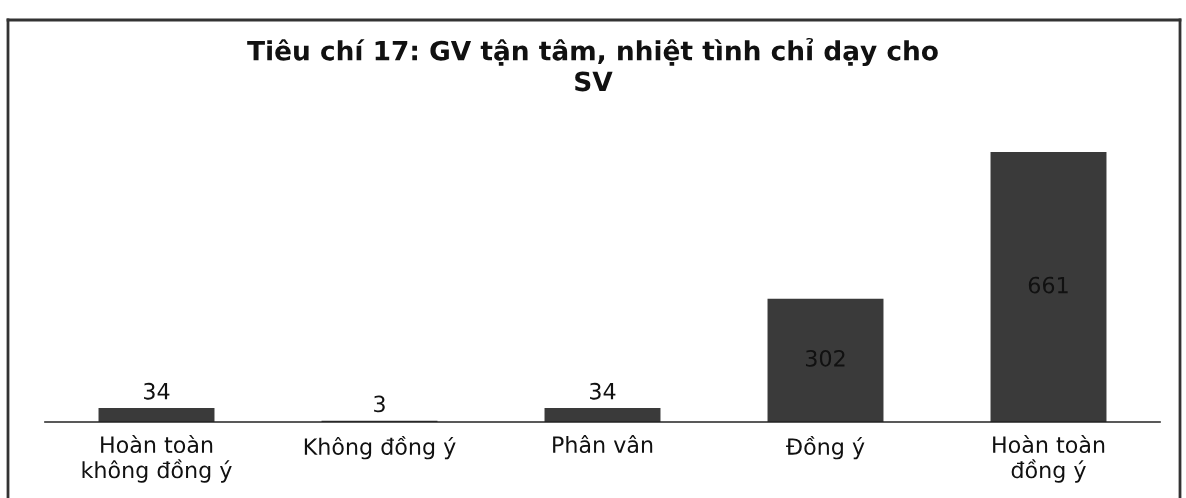  What do you see at coordinates (1049, 459) in the screenshot?
I see `x-tick-label: Hoàn toàn đồng ý` at bounding box center [1049, 459].